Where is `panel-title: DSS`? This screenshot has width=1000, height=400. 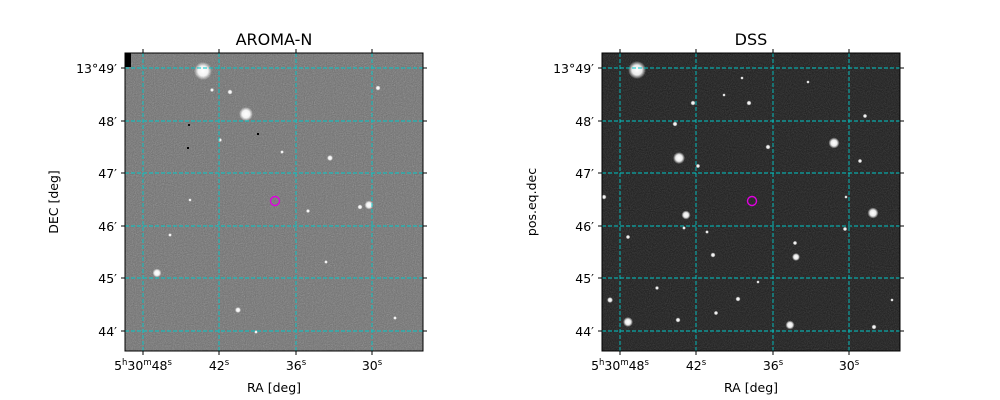 panel-title: DSS is located at coordinates (751, 39).